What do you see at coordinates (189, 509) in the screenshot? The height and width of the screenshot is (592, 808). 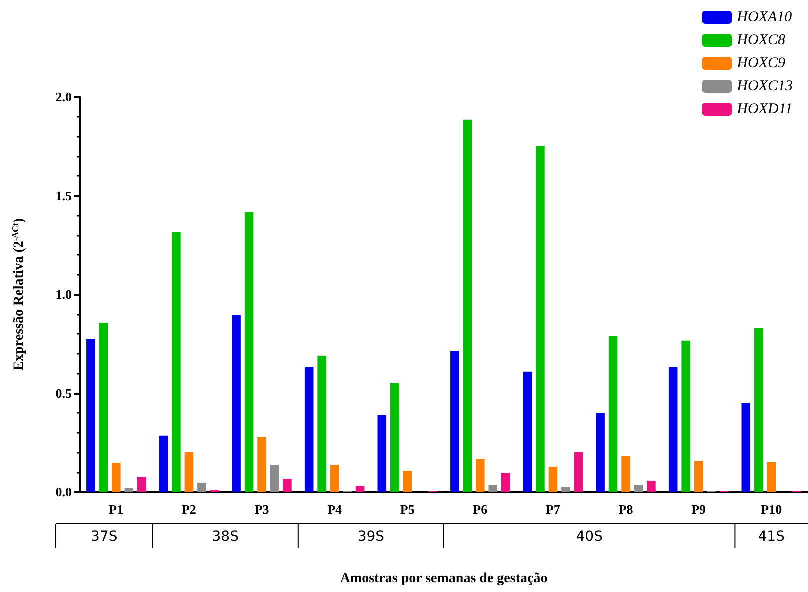 I see `x-tick-label: P2` at bounding box center [189, 509].